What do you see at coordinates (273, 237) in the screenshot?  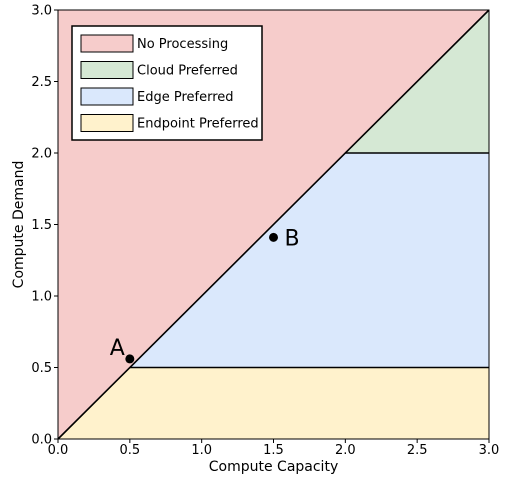 I see `point-b` at bounding box center [273, 237].